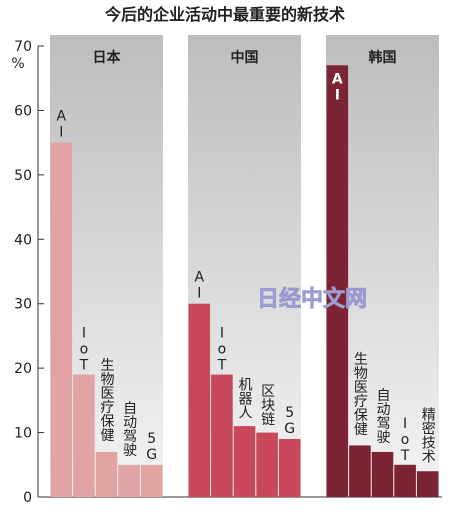  What do you see at coordinates (312, 299) in the screenshot?
I see `watermark: 日经中文网` at bounding box center [312, 299].